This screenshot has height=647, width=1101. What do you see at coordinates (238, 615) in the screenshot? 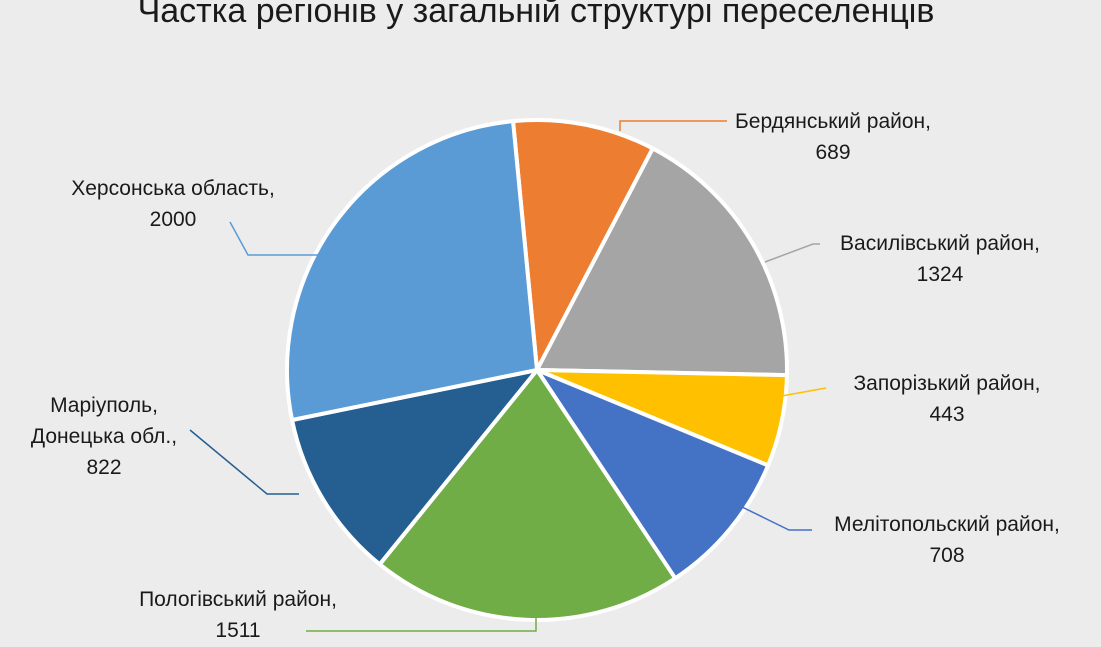
I see `data-label-5: Пологівський район, 1511` at bounding box center [238, 615].